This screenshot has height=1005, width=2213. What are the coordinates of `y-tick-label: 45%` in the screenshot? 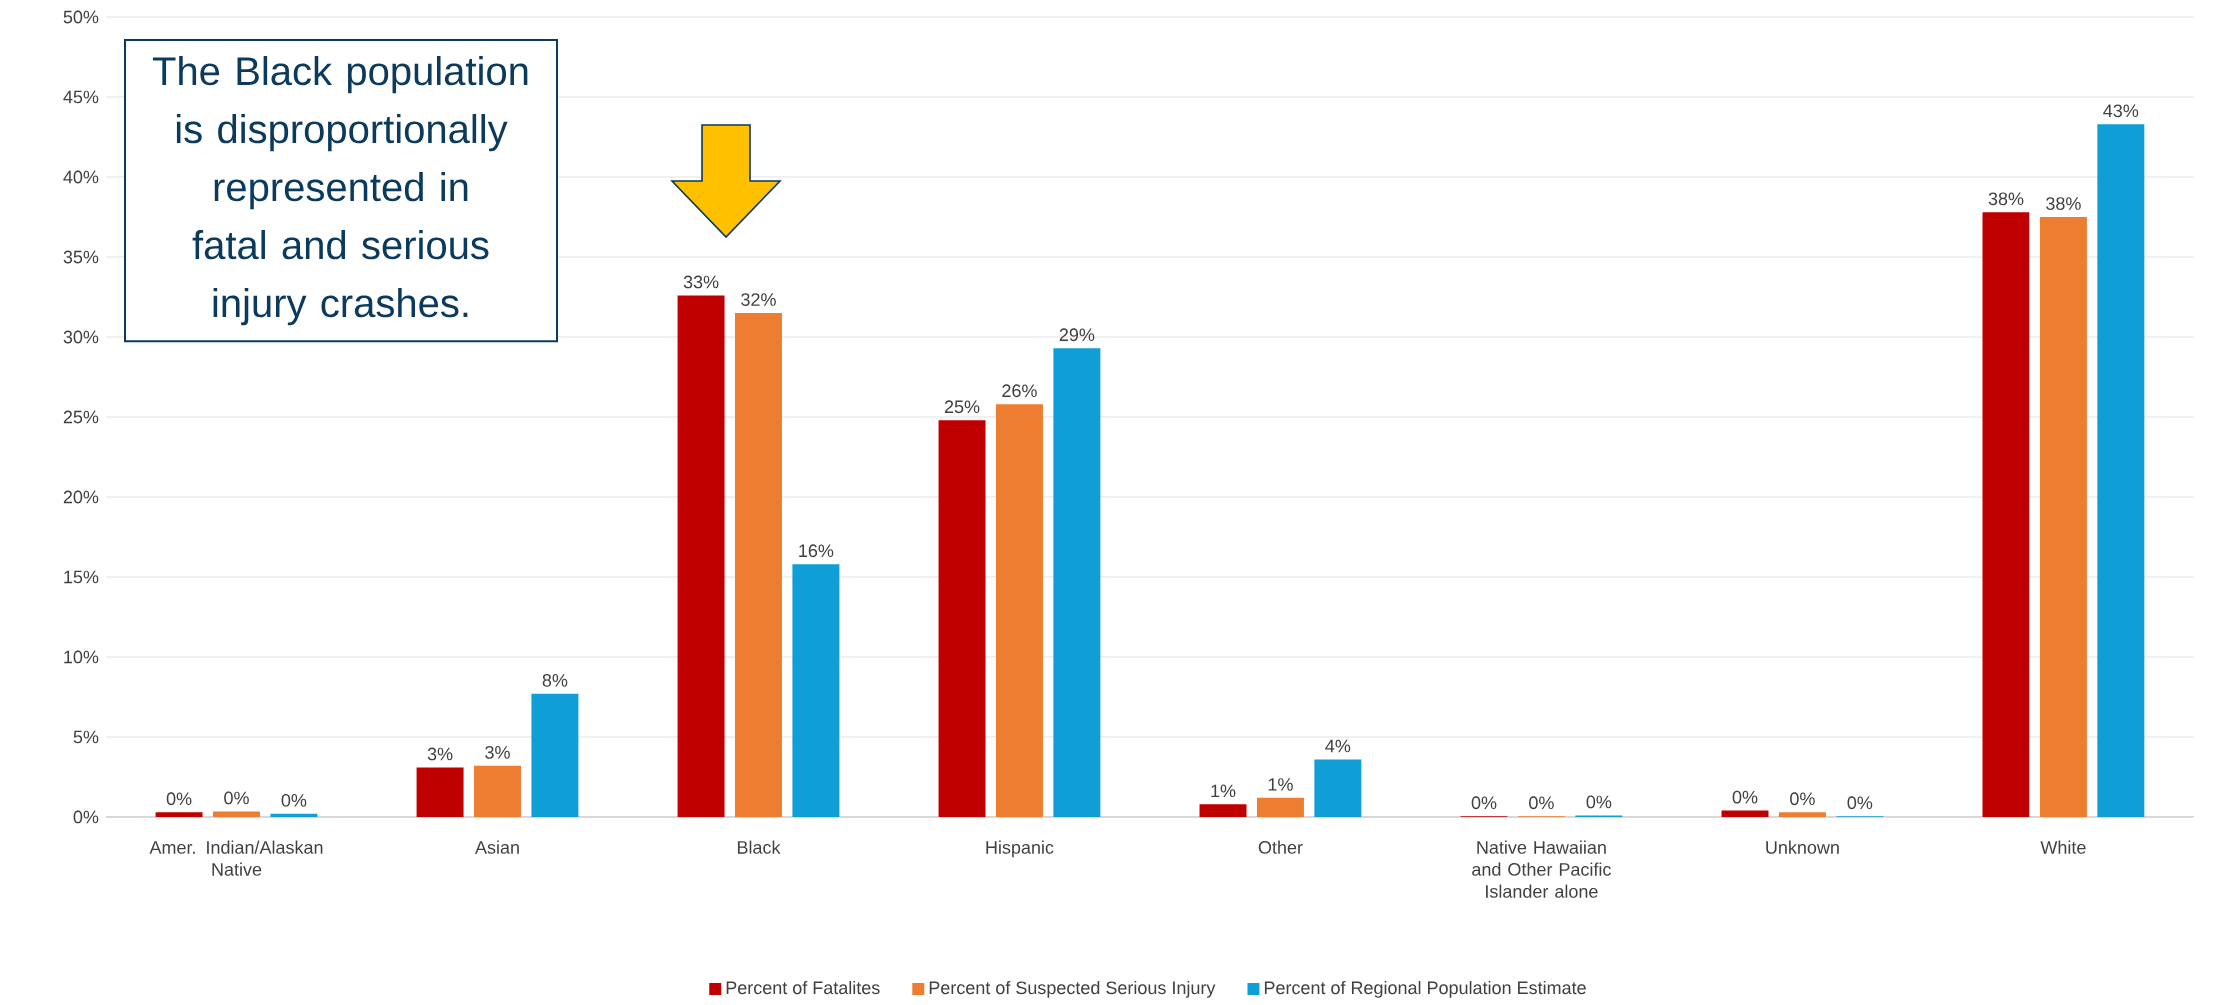 It's located at (81, 97).